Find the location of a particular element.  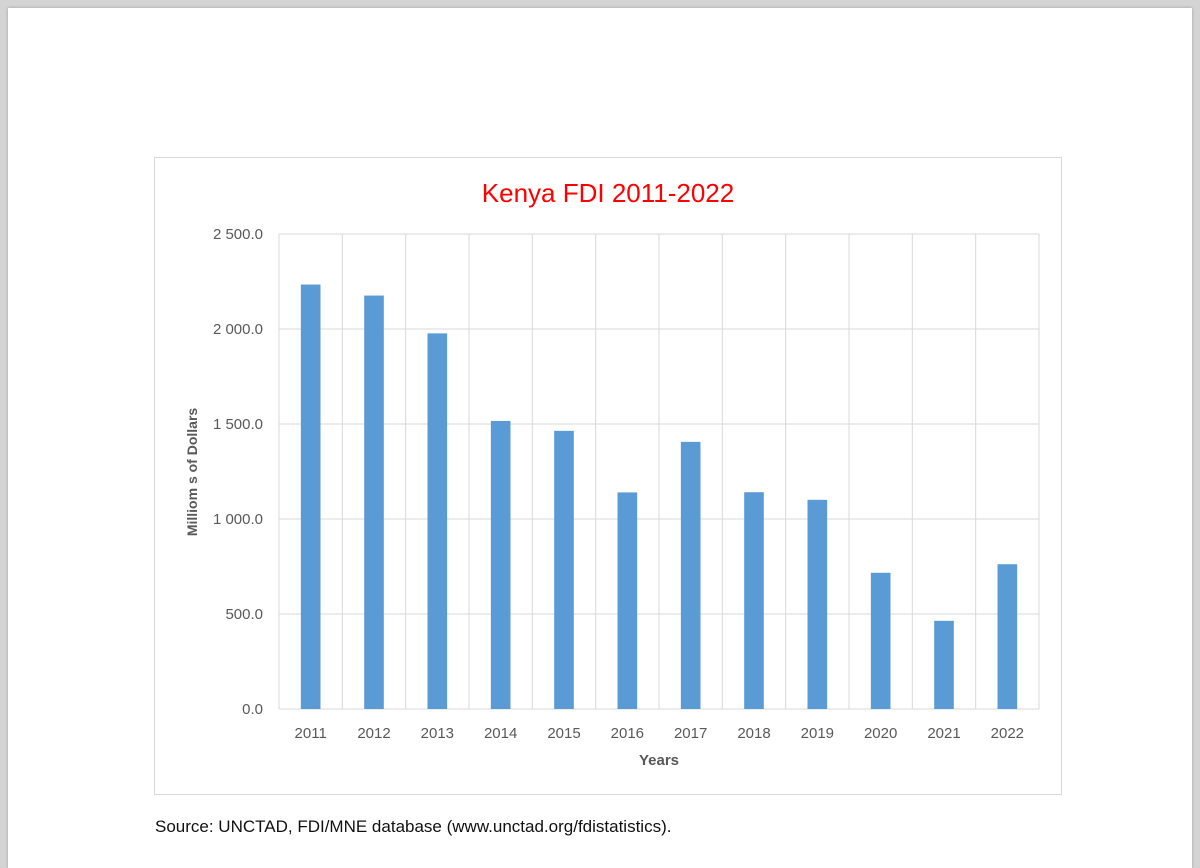

x-tick-label: 2011 is located at coordinates (311, 733).